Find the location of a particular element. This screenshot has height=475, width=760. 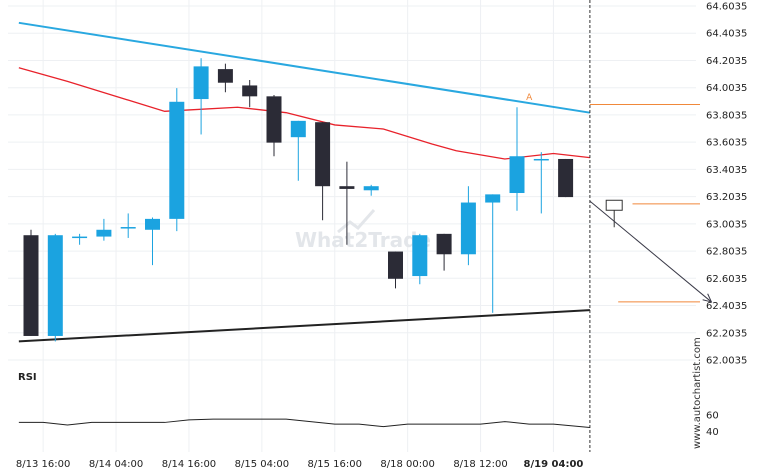

source-side-text: www.autochartist.com is located at coordinates (697, 393).